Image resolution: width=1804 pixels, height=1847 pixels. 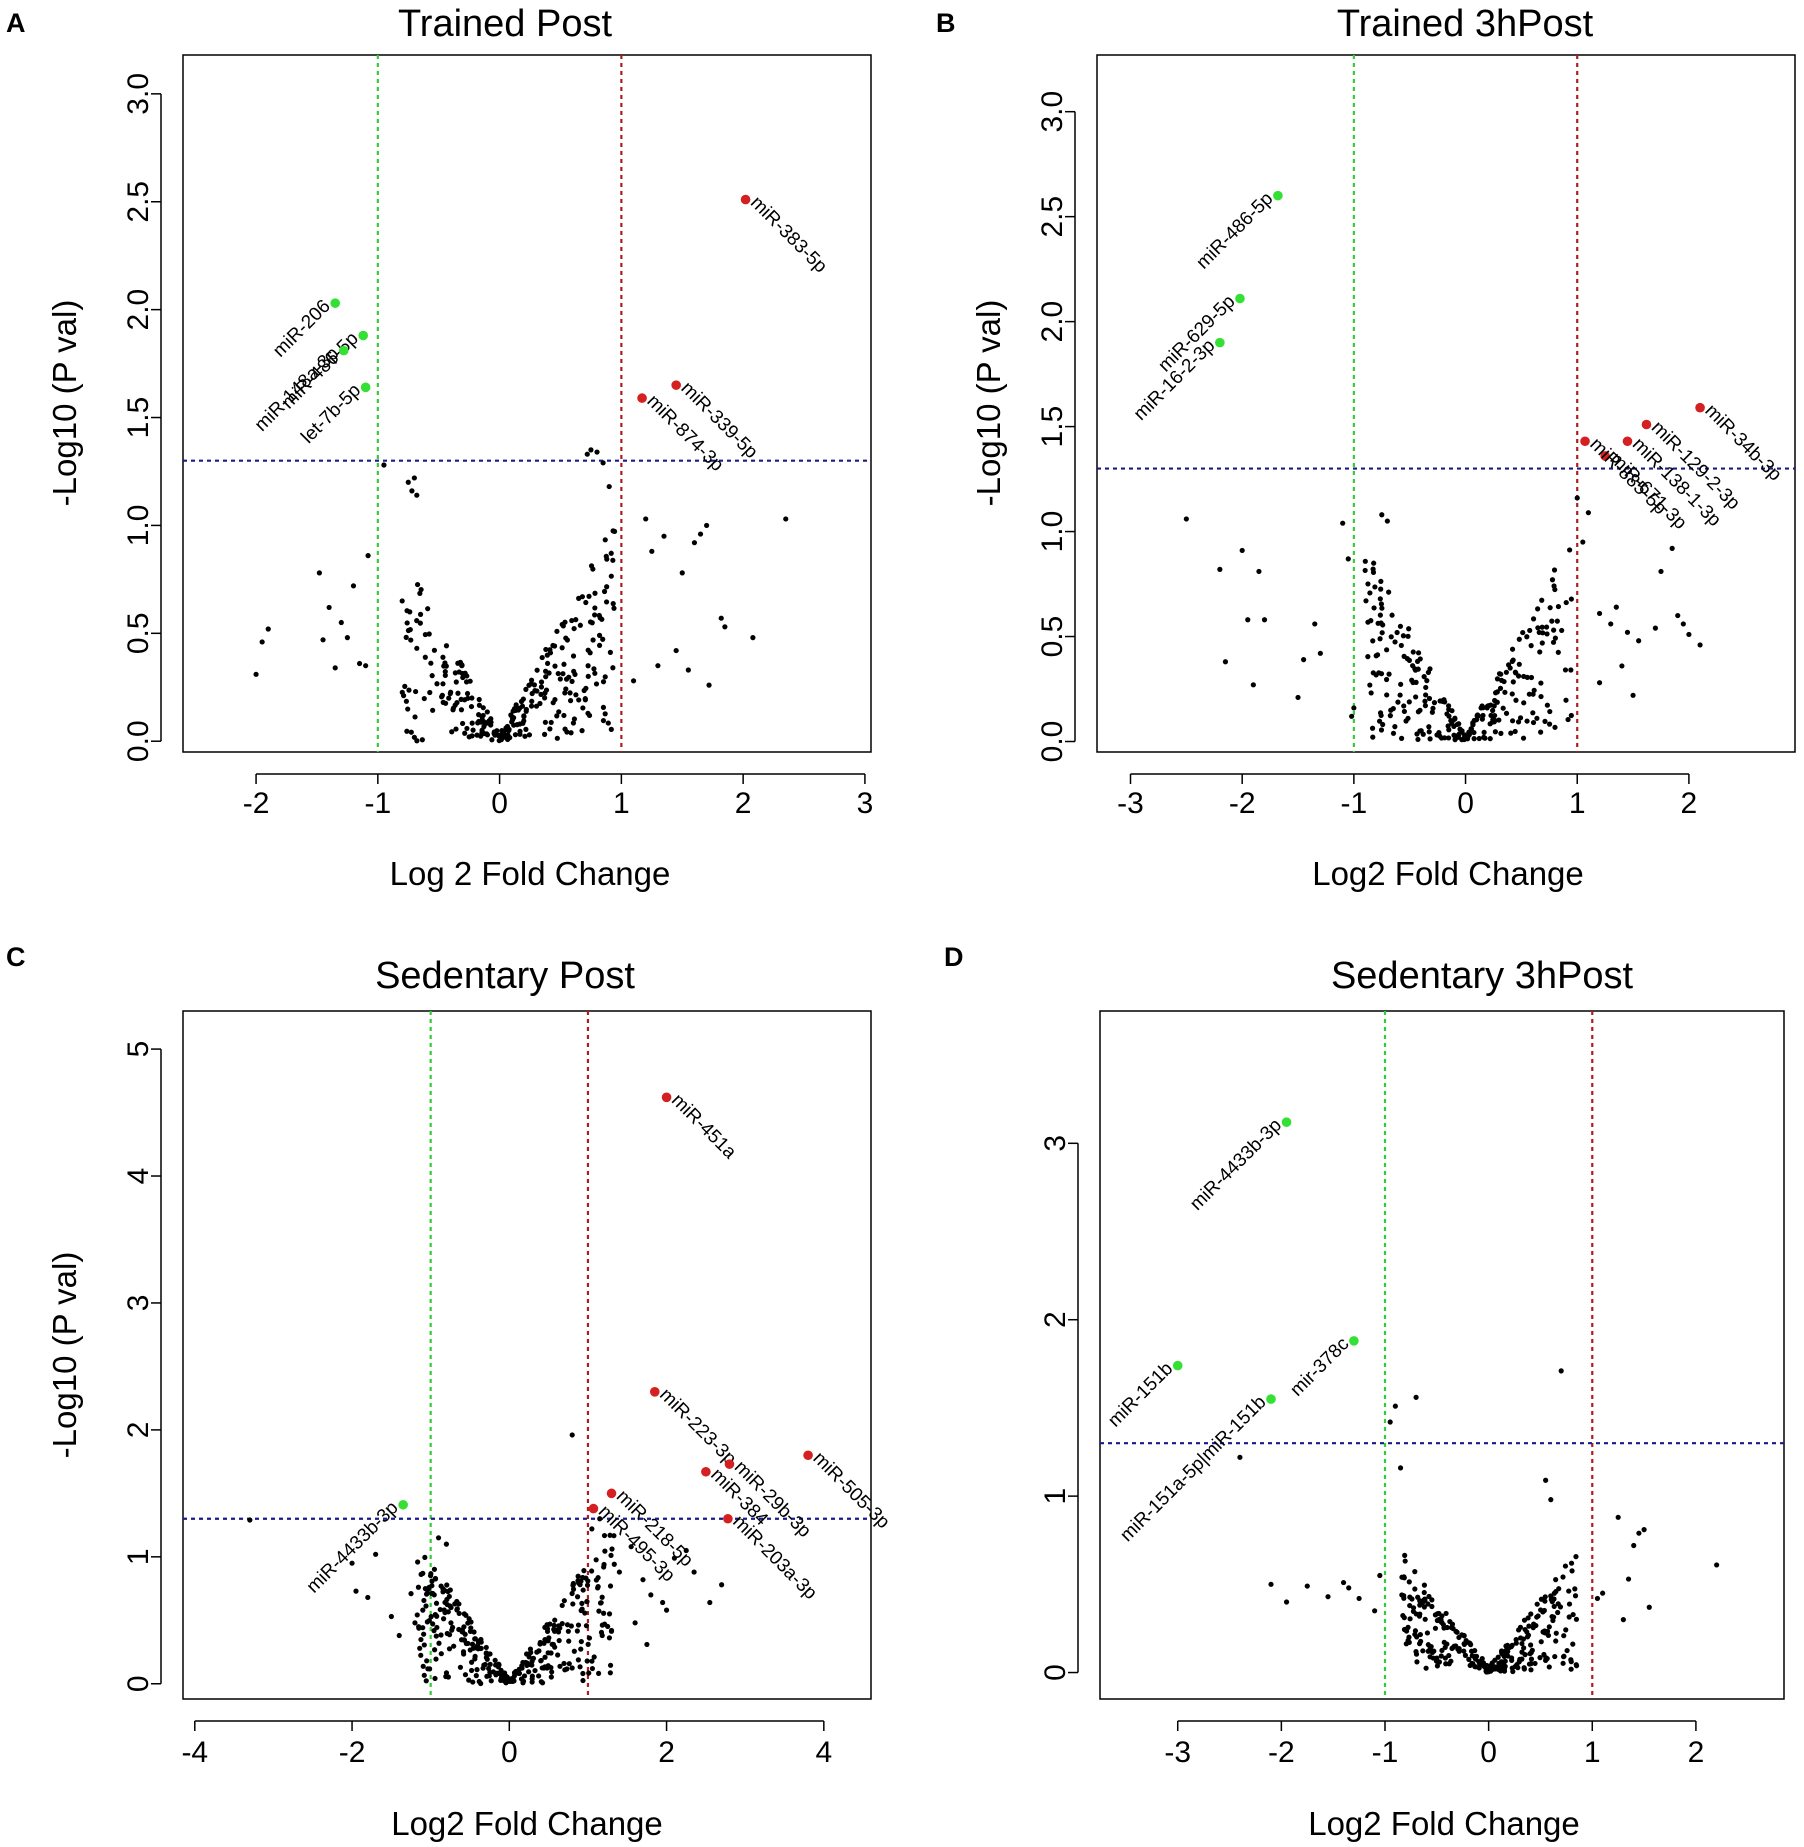 What do you see at coordinates (1052, 217) in the screenshot?
I see `y-tick-label: 2.5` at bounding box center [1052, 217].